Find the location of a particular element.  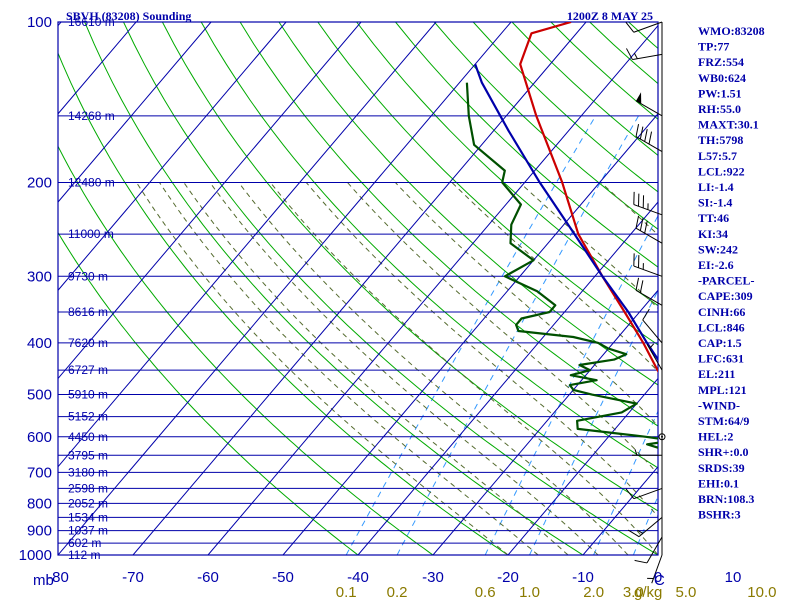

mixing-ratio-unit-label: g/kg is located at coordinates (648, 592).